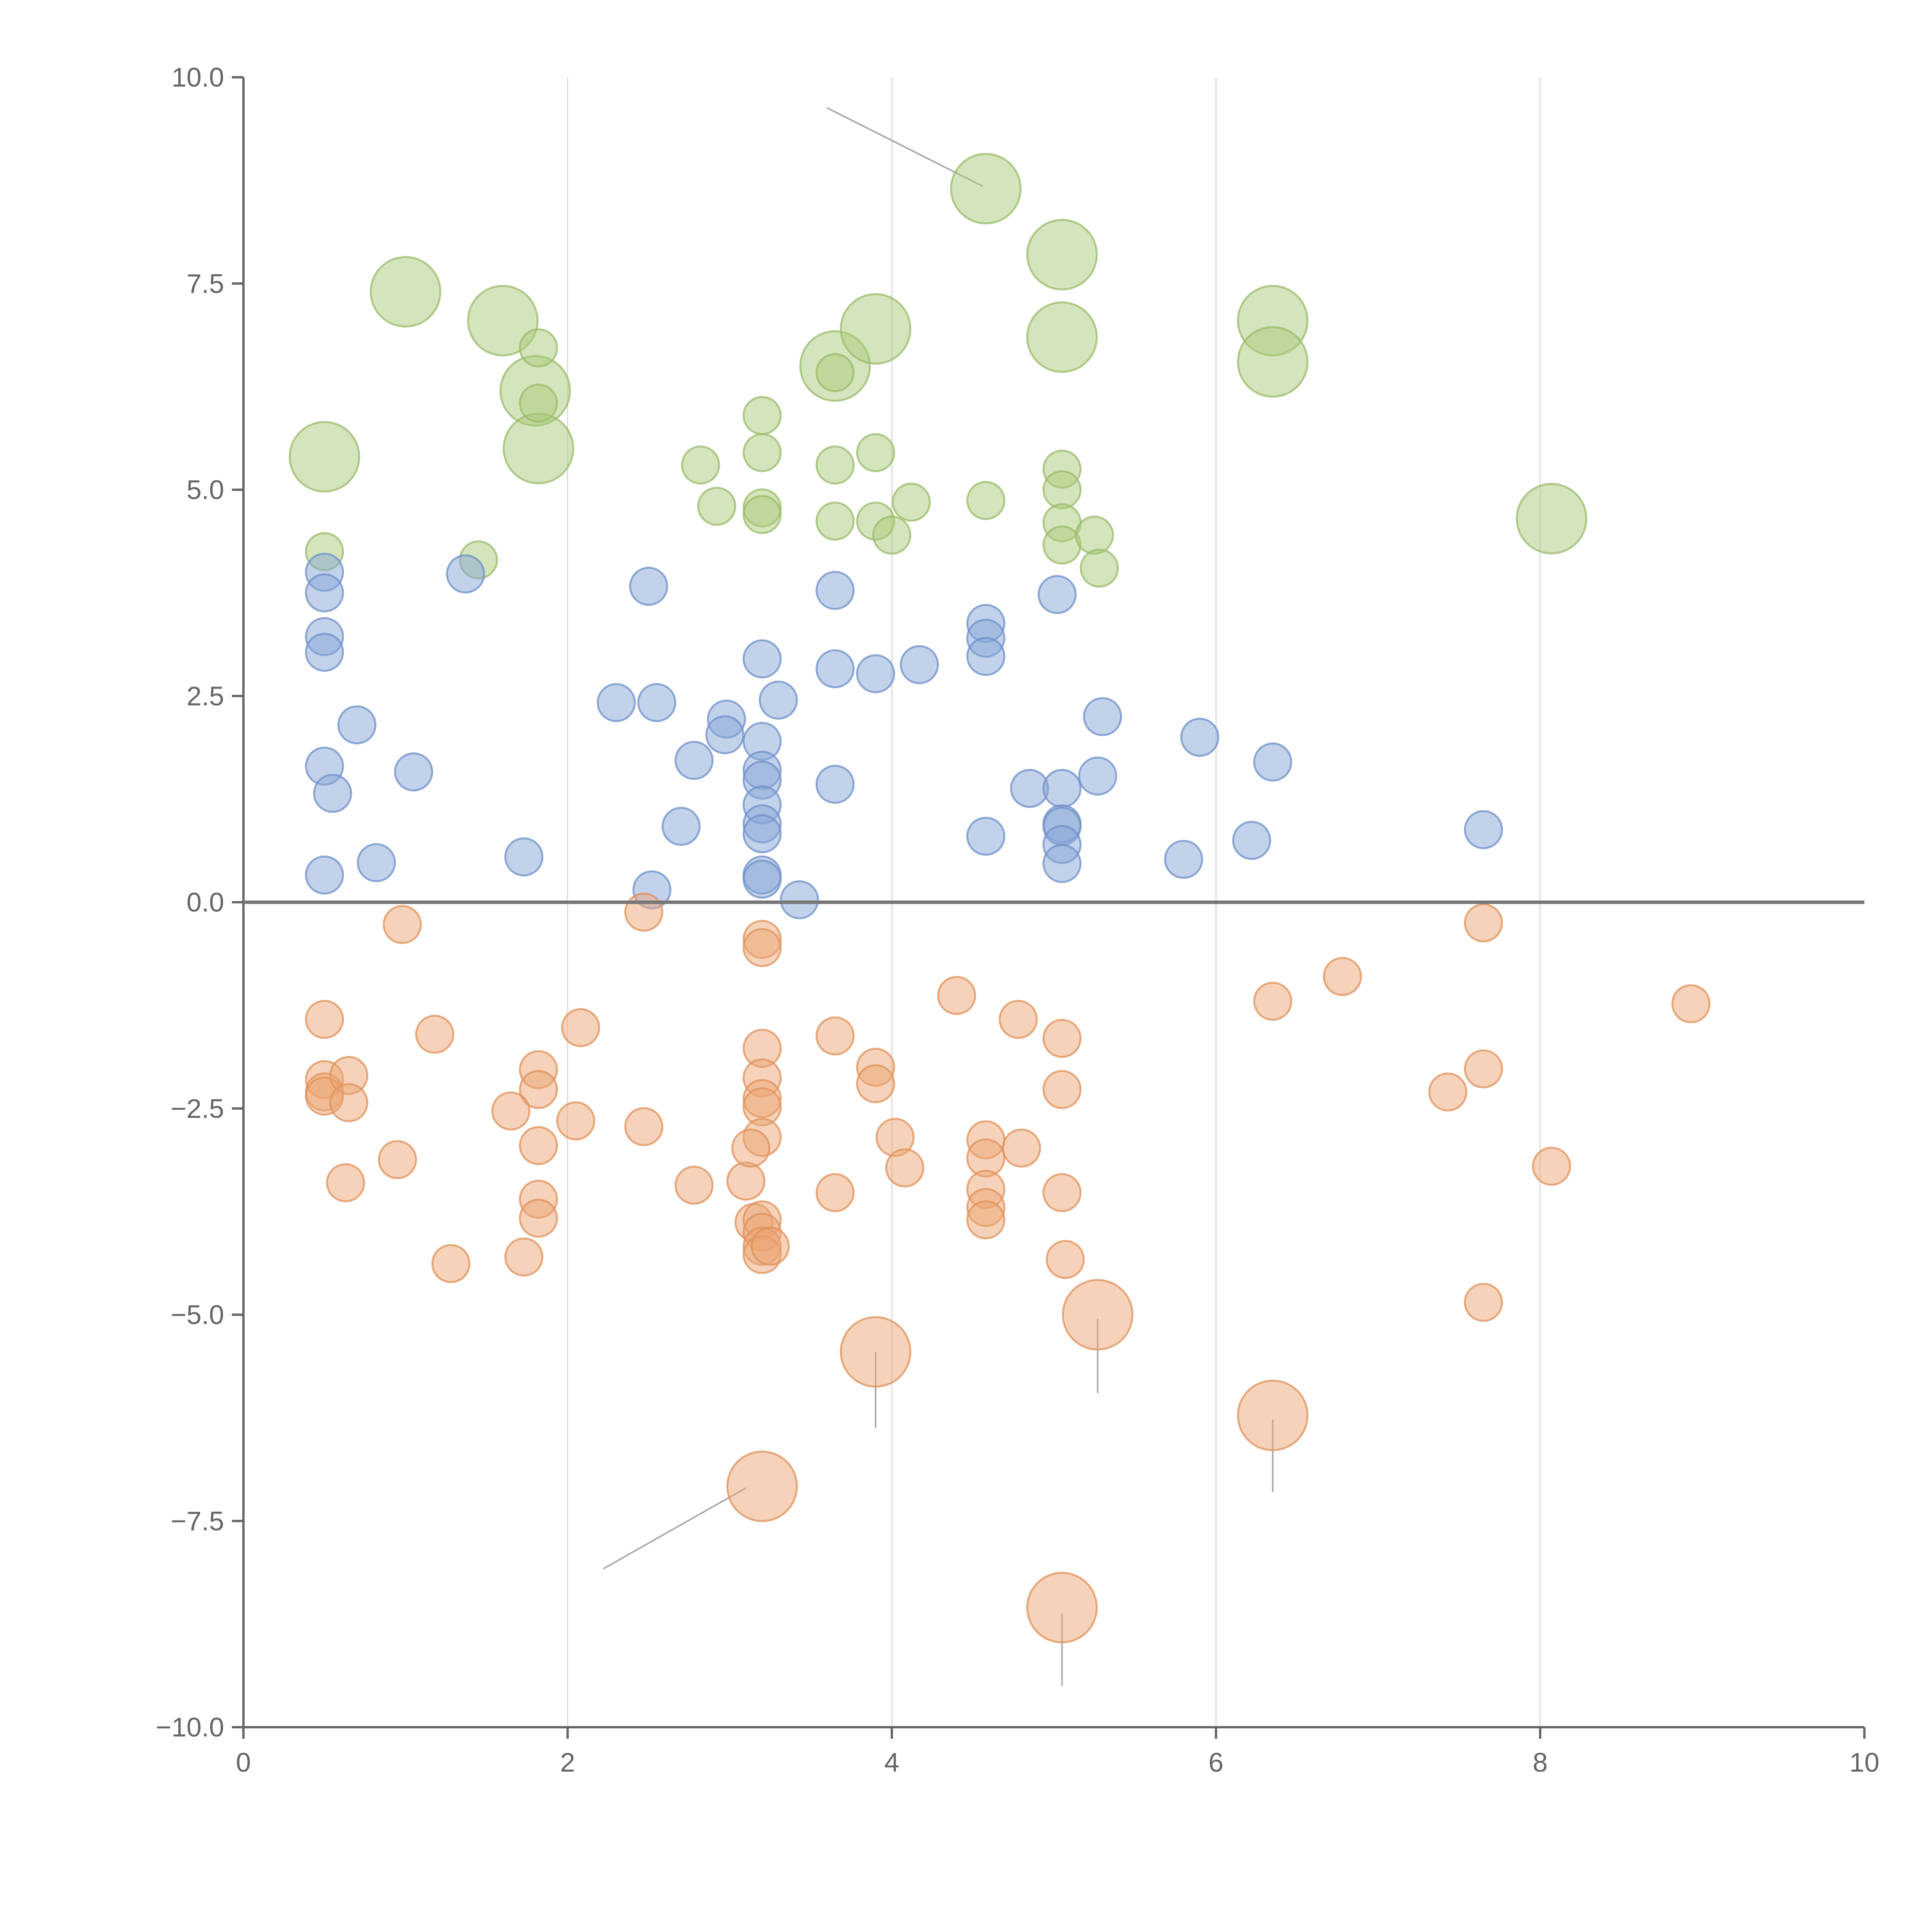 This screenshot has height=1932, width=1932. I want to click on series-blue, so click(904, 737).